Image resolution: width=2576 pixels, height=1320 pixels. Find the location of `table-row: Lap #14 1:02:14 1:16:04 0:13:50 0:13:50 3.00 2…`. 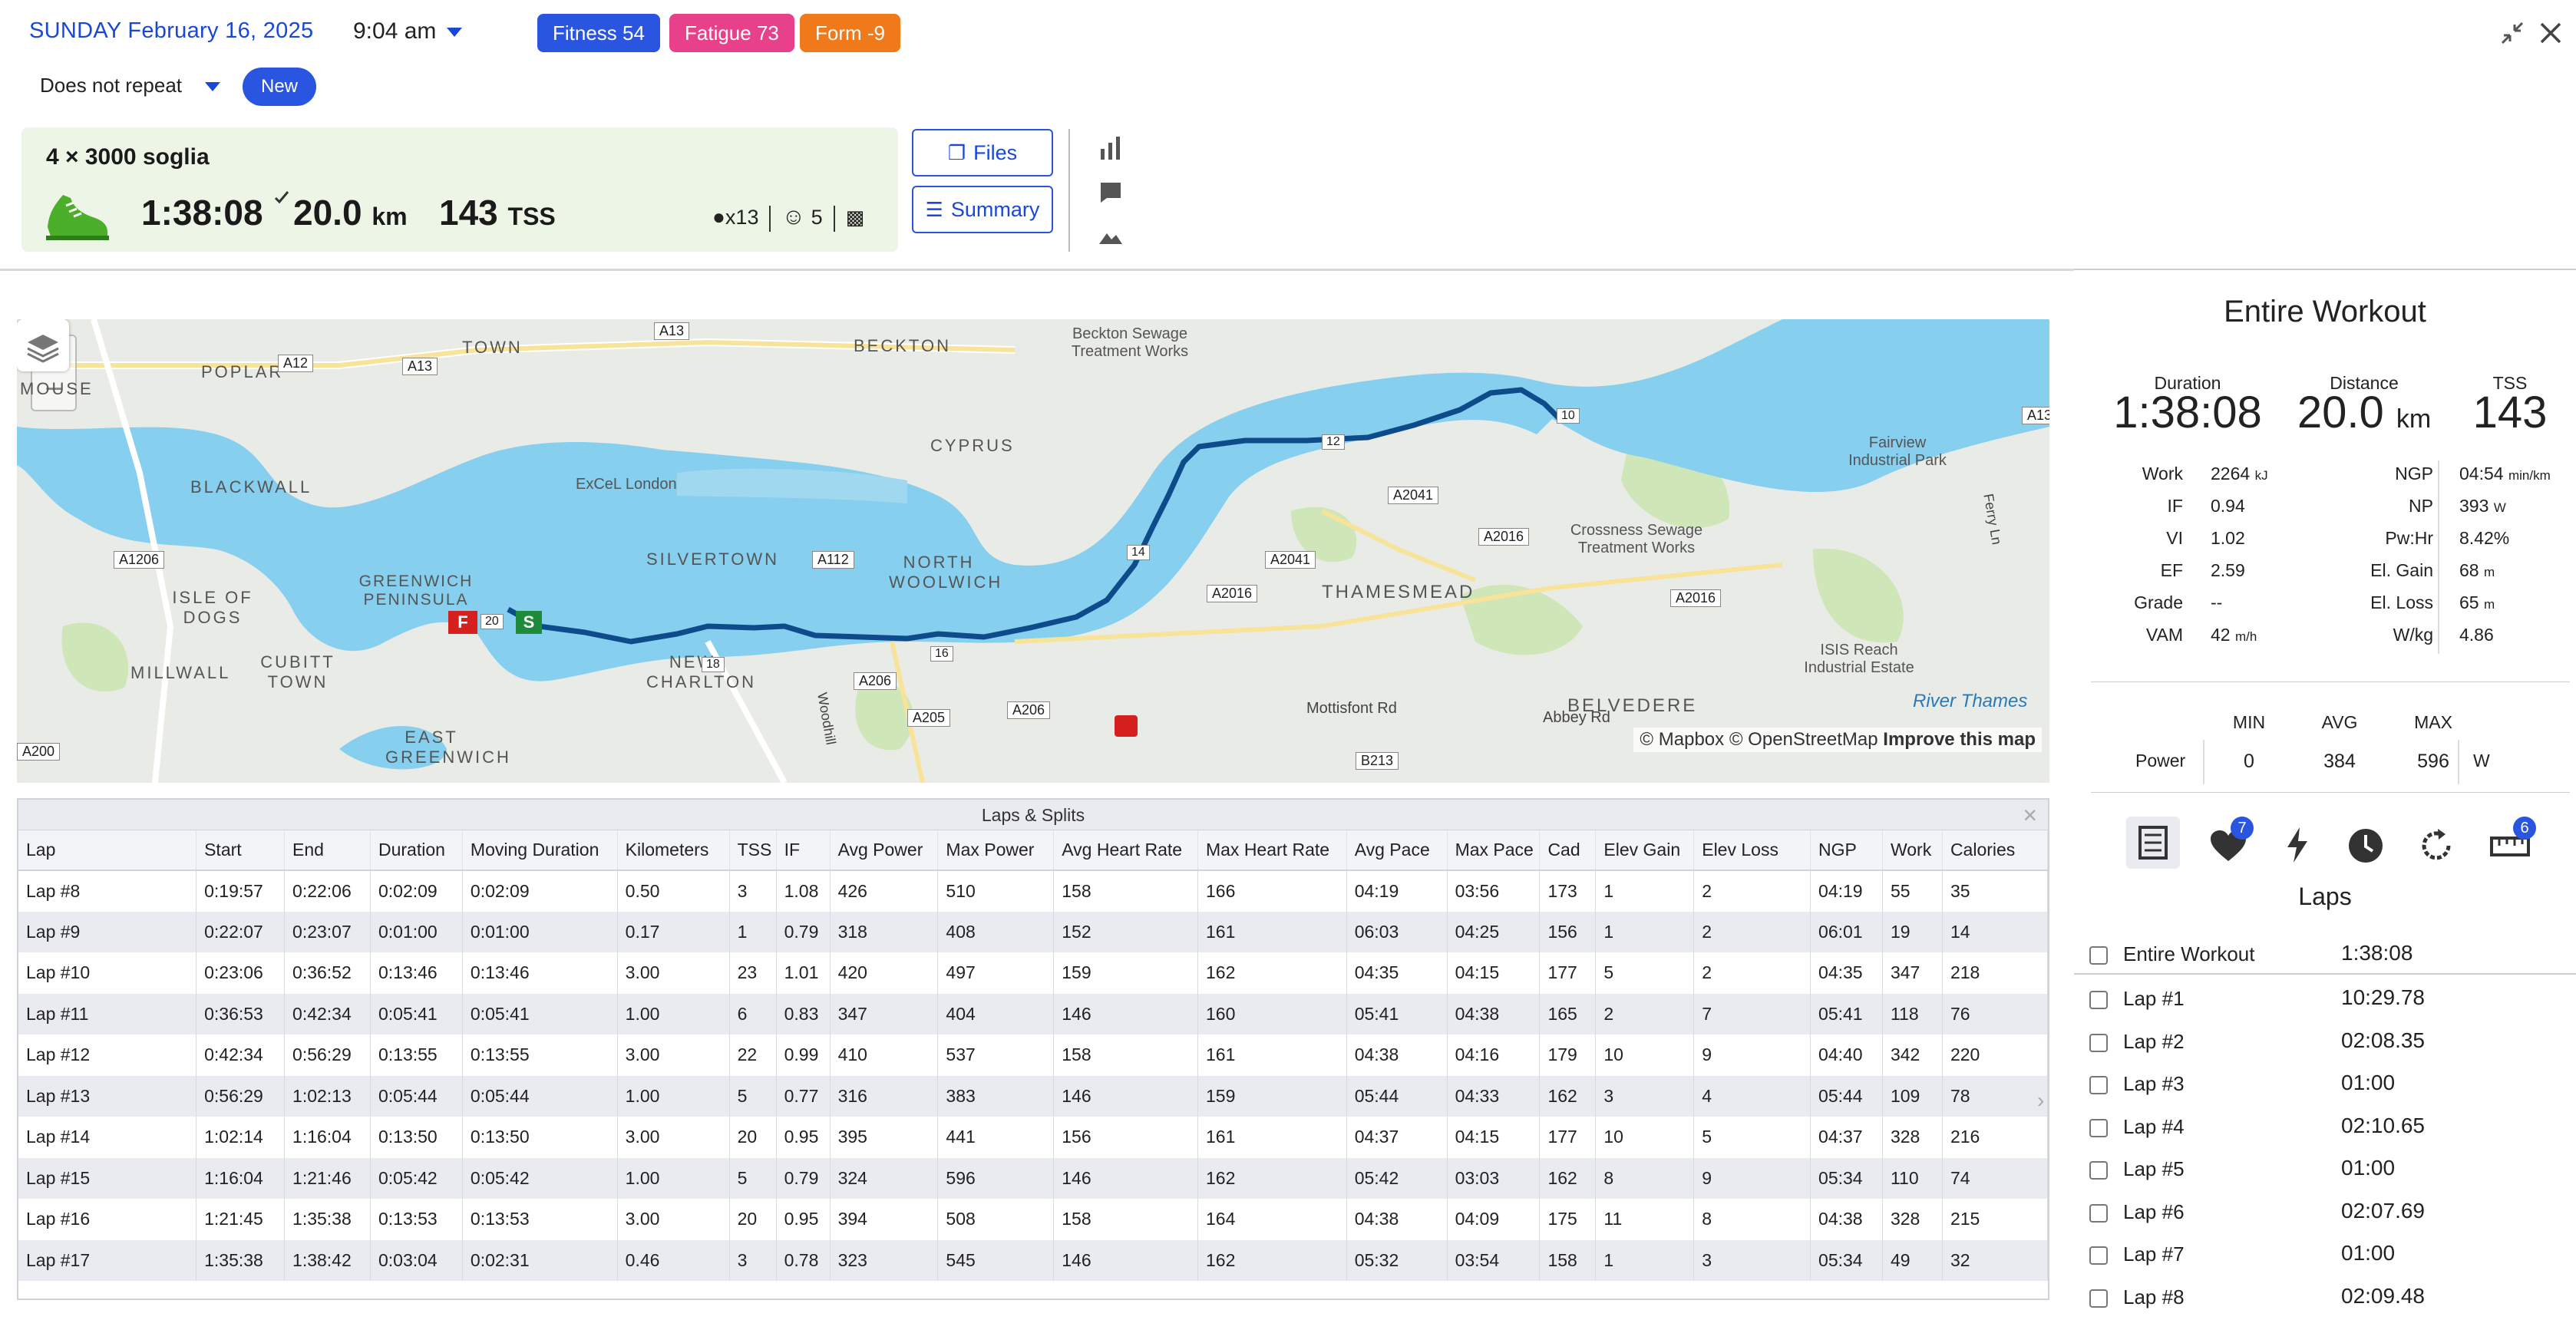

table-row: Lap #14 1:02:14 1:16:04 0:13:50 0:13:50 3.00 2… is located at coordinates (1033, 1137).